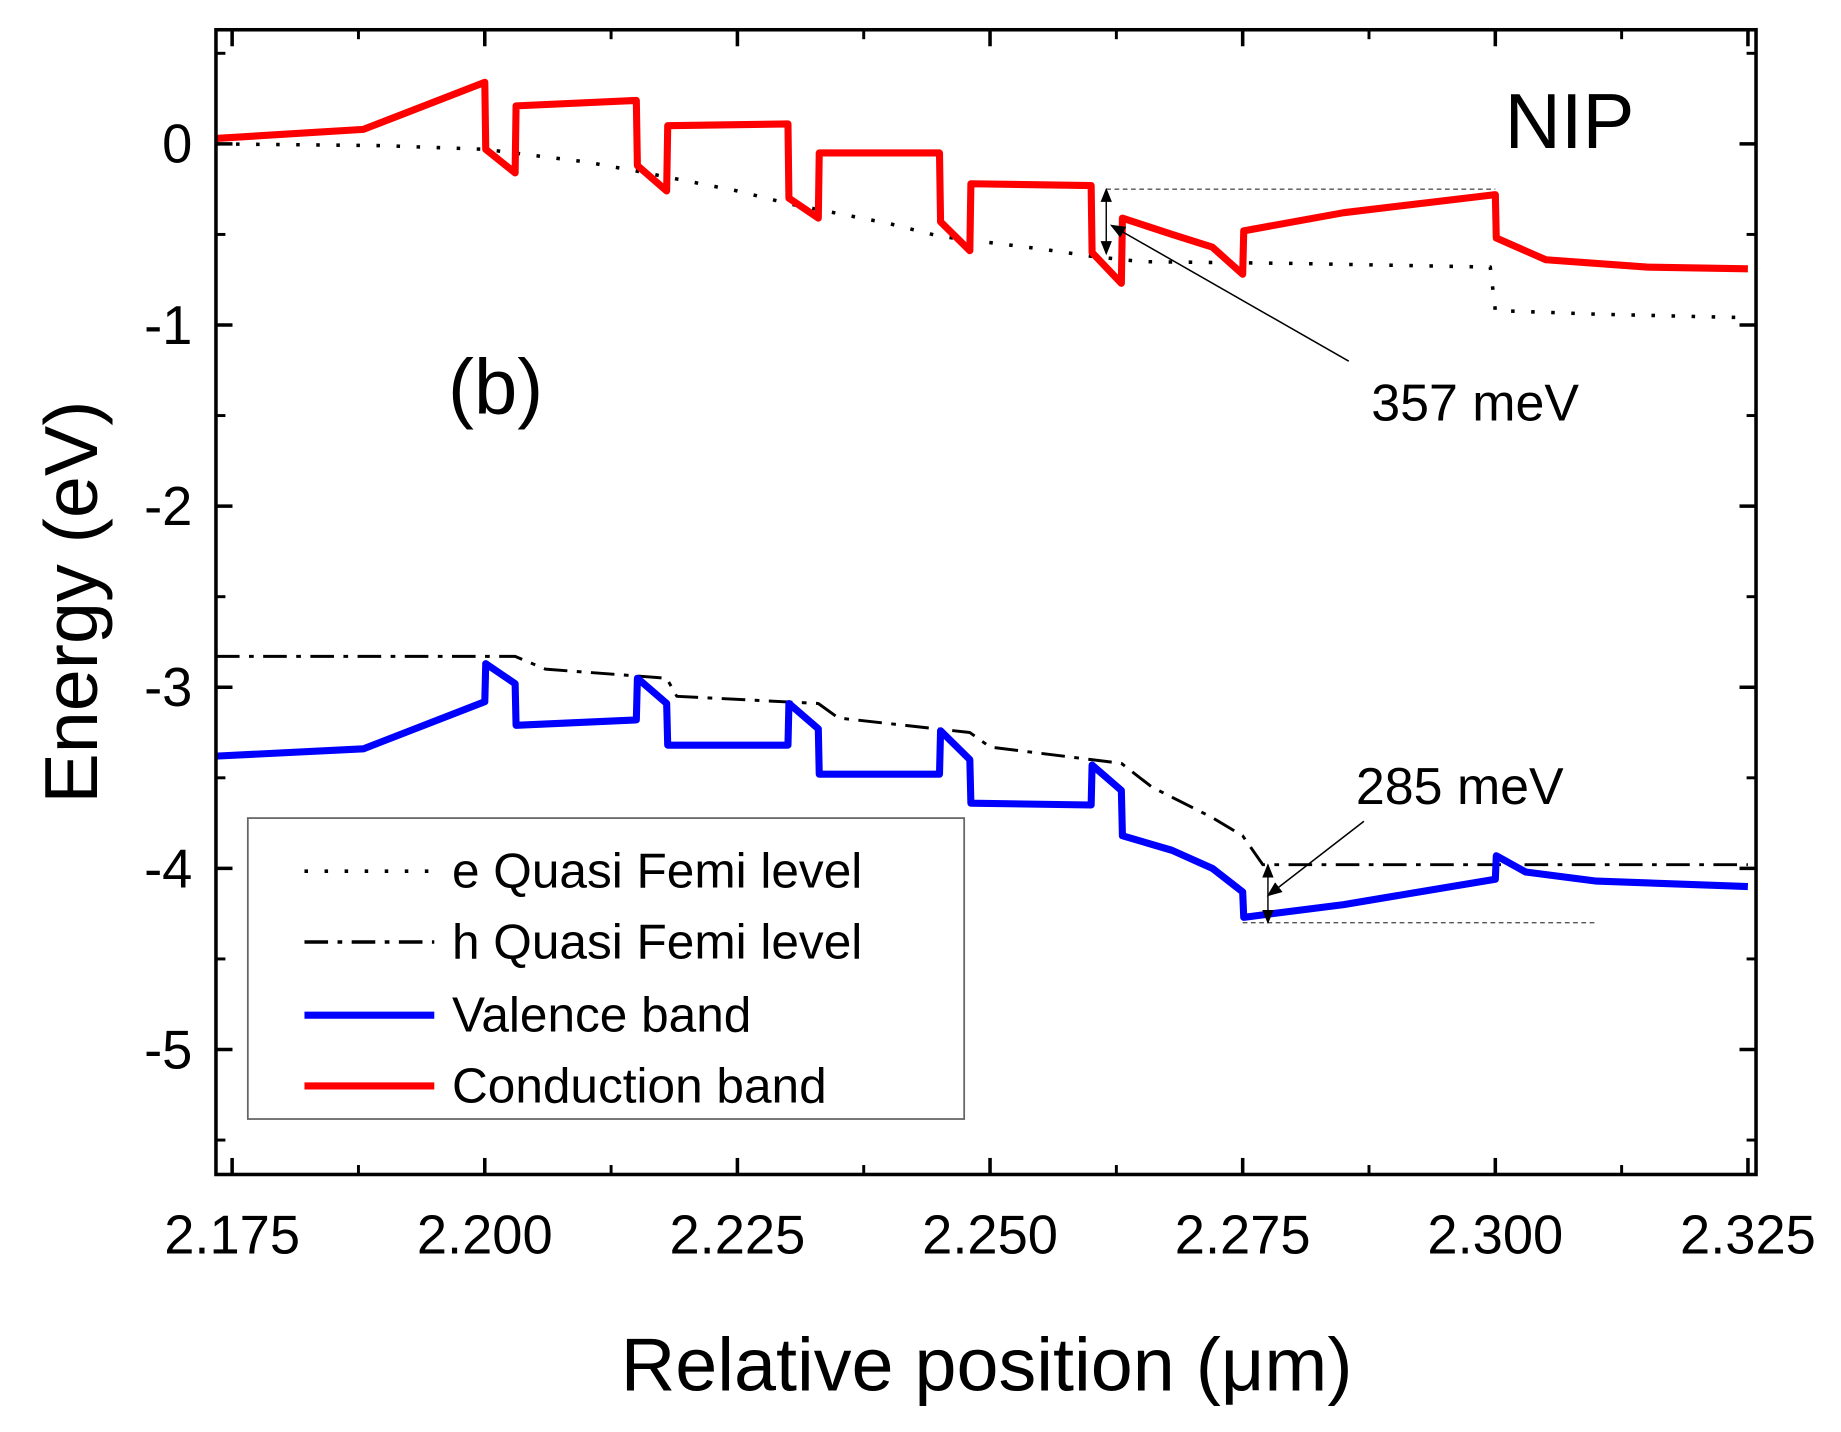 The width and height of the screenshot is (1841, 1432). Describe the element at coordinates (639, 1085) in the screenshot. I see `legend-label-conduction-band: Conduction band` at that location.